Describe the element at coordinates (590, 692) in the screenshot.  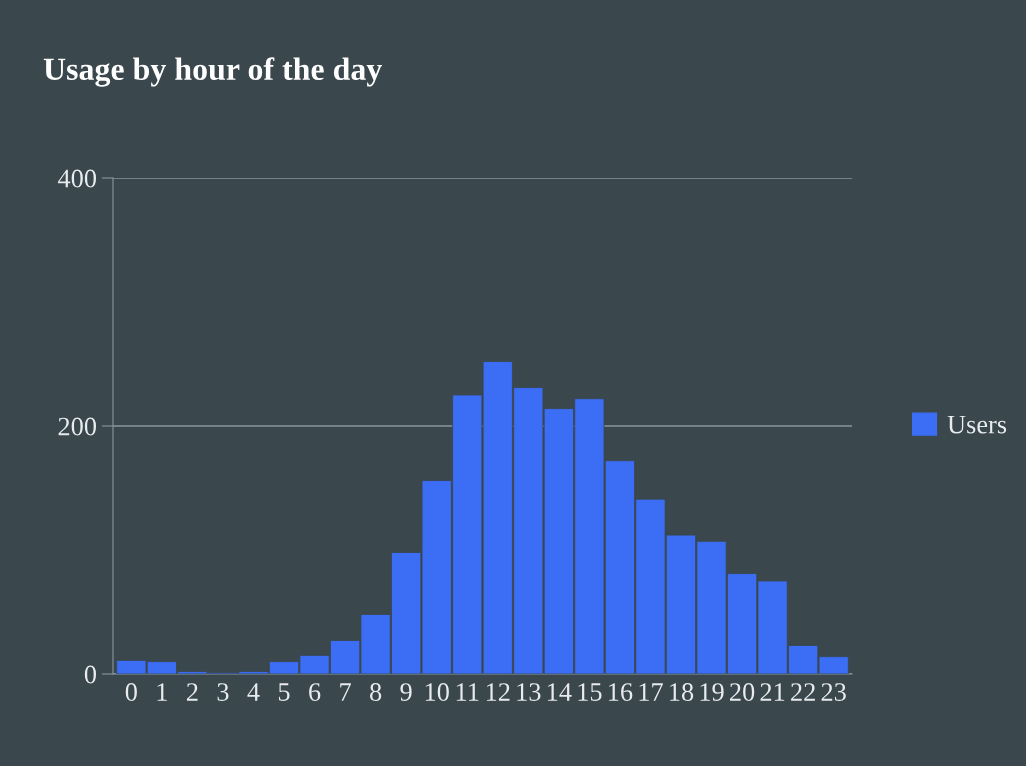
I see `x-tick-label: 15` at that location.